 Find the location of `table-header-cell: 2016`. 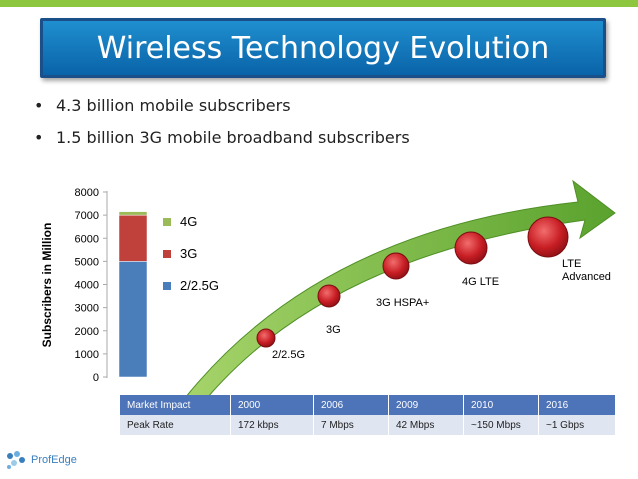

table-header-cell: 2016 is located at coordinates (577, 405).